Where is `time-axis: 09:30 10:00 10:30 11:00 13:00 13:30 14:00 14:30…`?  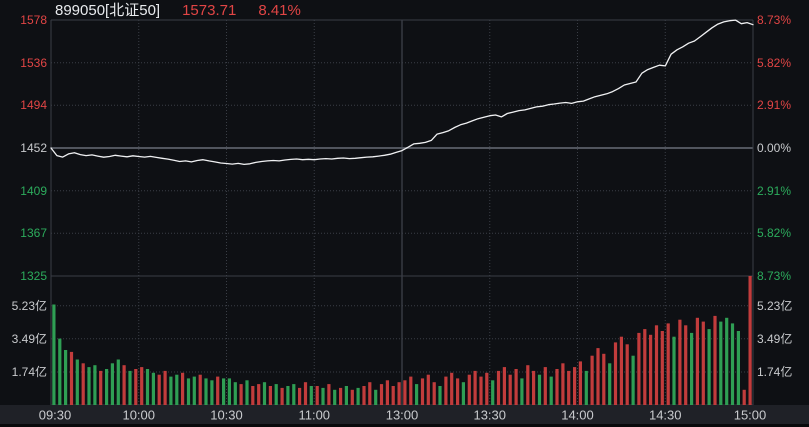 time-axis: 09:30 10:00 10:30 11:00 13:00 13:30 14:00 14:30… is located at coordinates (404, 414).